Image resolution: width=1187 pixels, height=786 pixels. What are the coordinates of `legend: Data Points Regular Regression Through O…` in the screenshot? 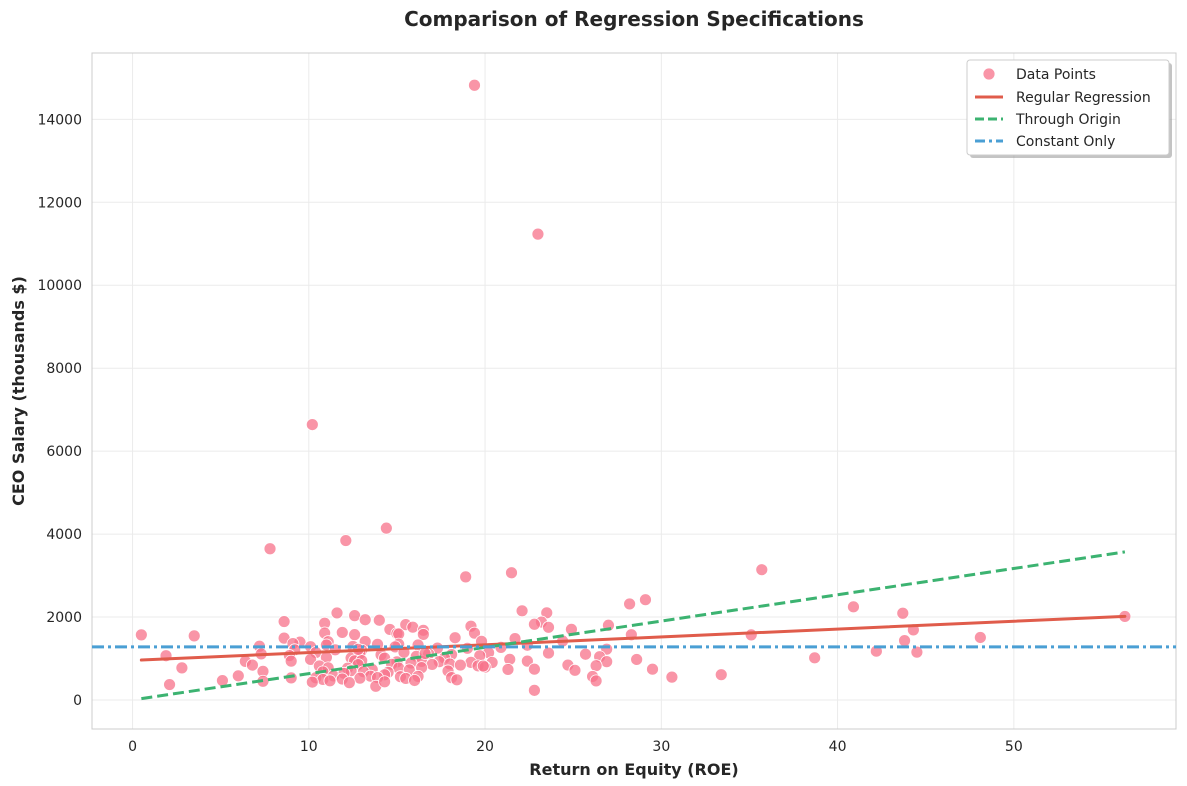 It's located at (1069, 108).